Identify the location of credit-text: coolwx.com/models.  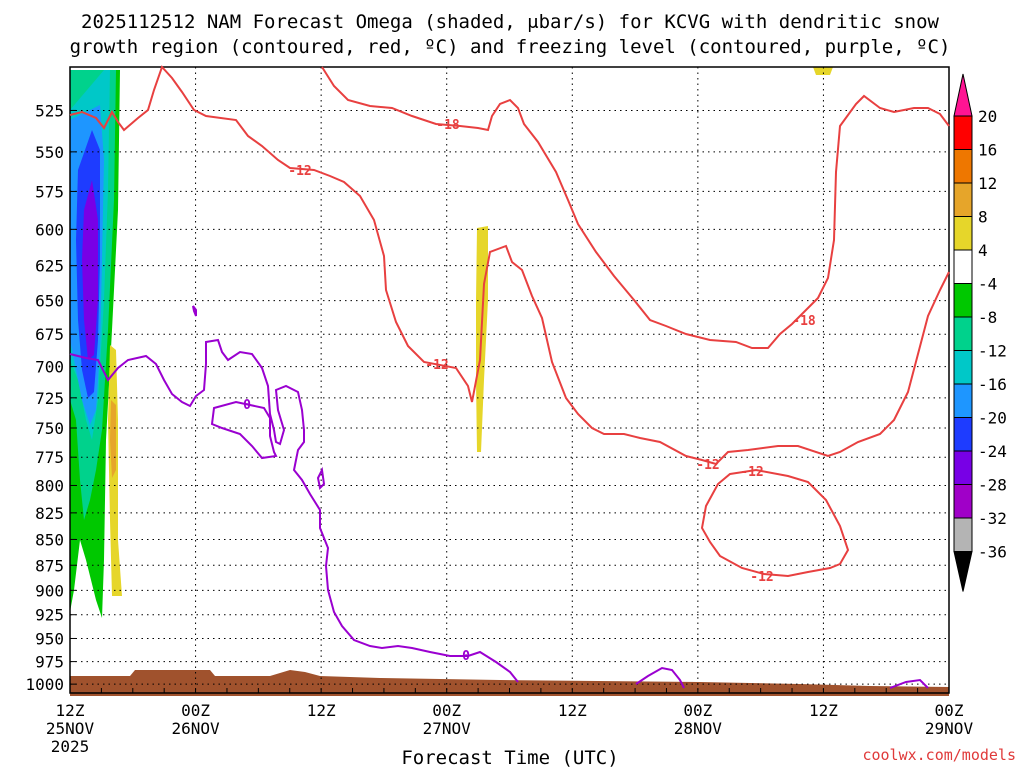
(939, 755).